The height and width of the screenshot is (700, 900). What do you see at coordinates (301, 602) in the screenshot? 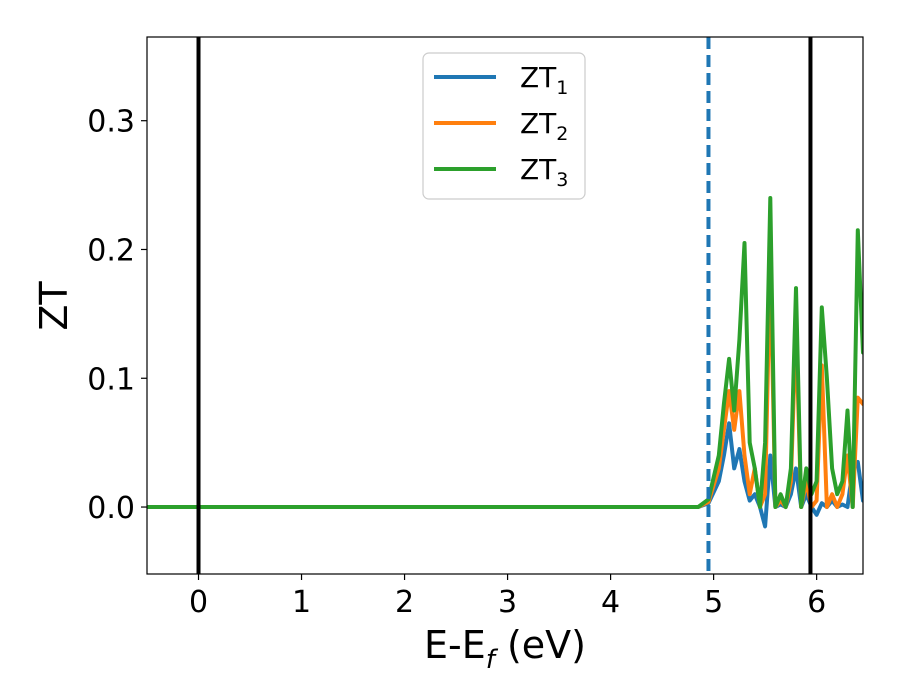
I see `x-tick-label: 1` at bounding box center [301, 602].